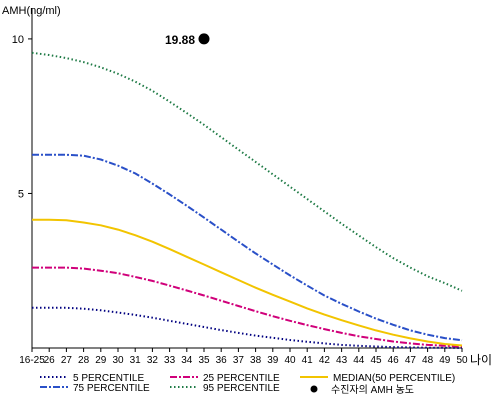  What do you see at coordinates (204, 39) in the screenshot?
I see `patient-amh-point` at bounding box center [204, 39].